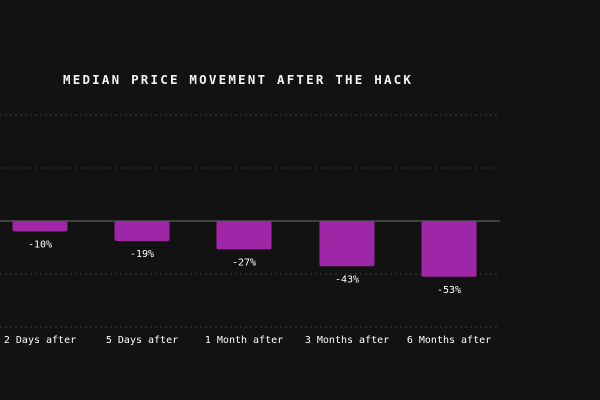 The image size is (600, 400). I want to click on chart-title: MEDIAN PRICE MOVEMENT AFTER THE HACK, so click(238, 79).